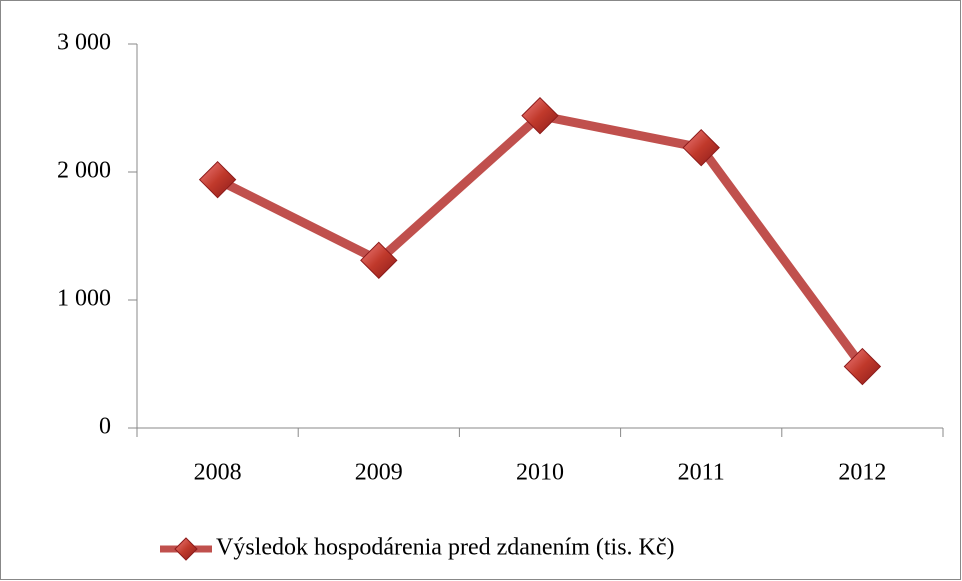  What do you see at coordinates (84, 43) in the screenshot?
I see `y-tick-label: 3 000` at bounding box center [84, 43].